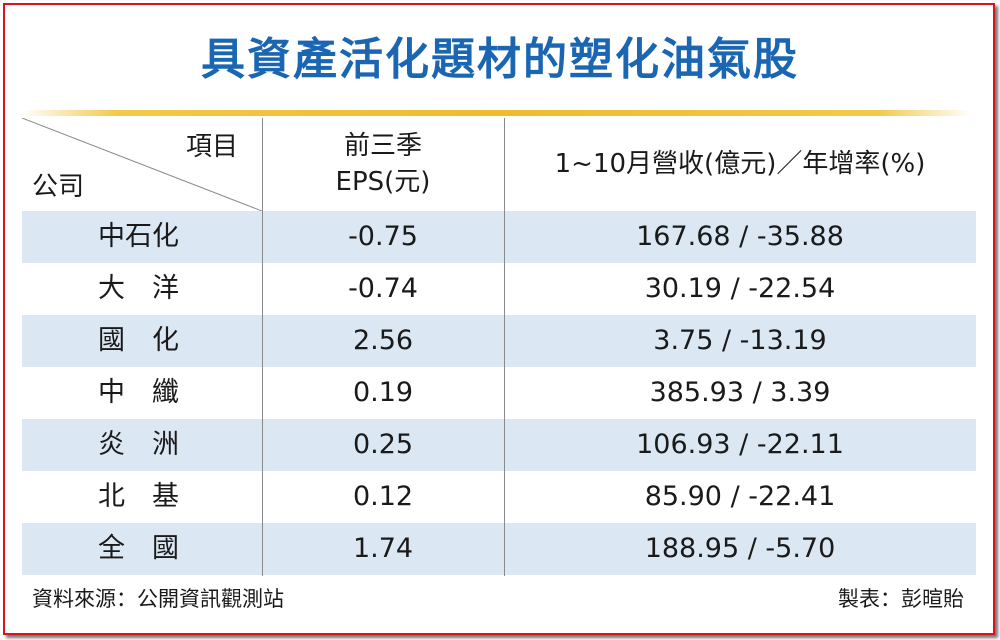  I want to click on table-row: 炎 洲 0.25 106.93 / -22.11, so click(499, 445).